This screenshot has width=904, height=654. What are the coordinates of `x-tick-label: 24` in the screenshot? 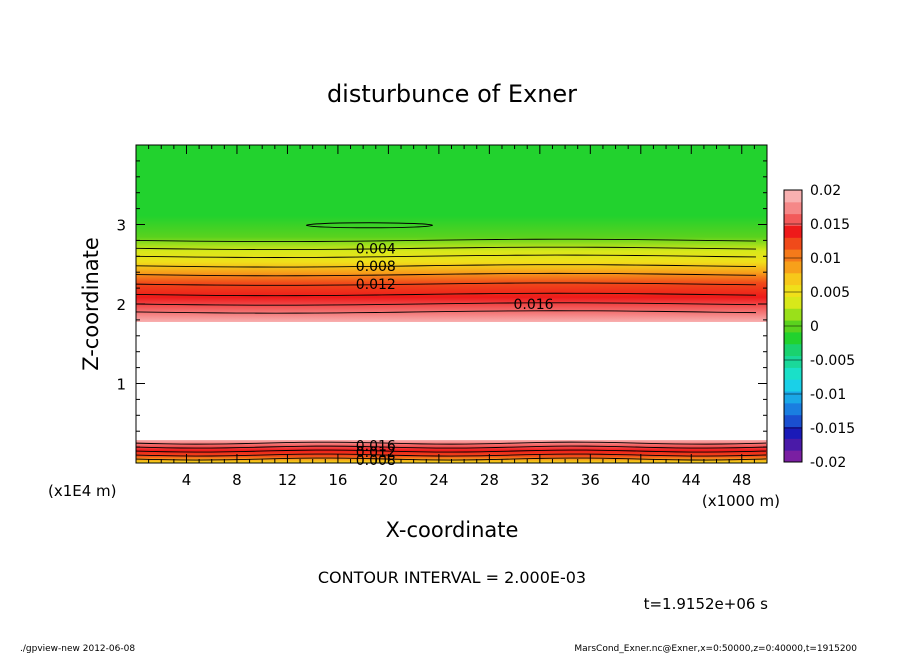 It's located at (438, 480).